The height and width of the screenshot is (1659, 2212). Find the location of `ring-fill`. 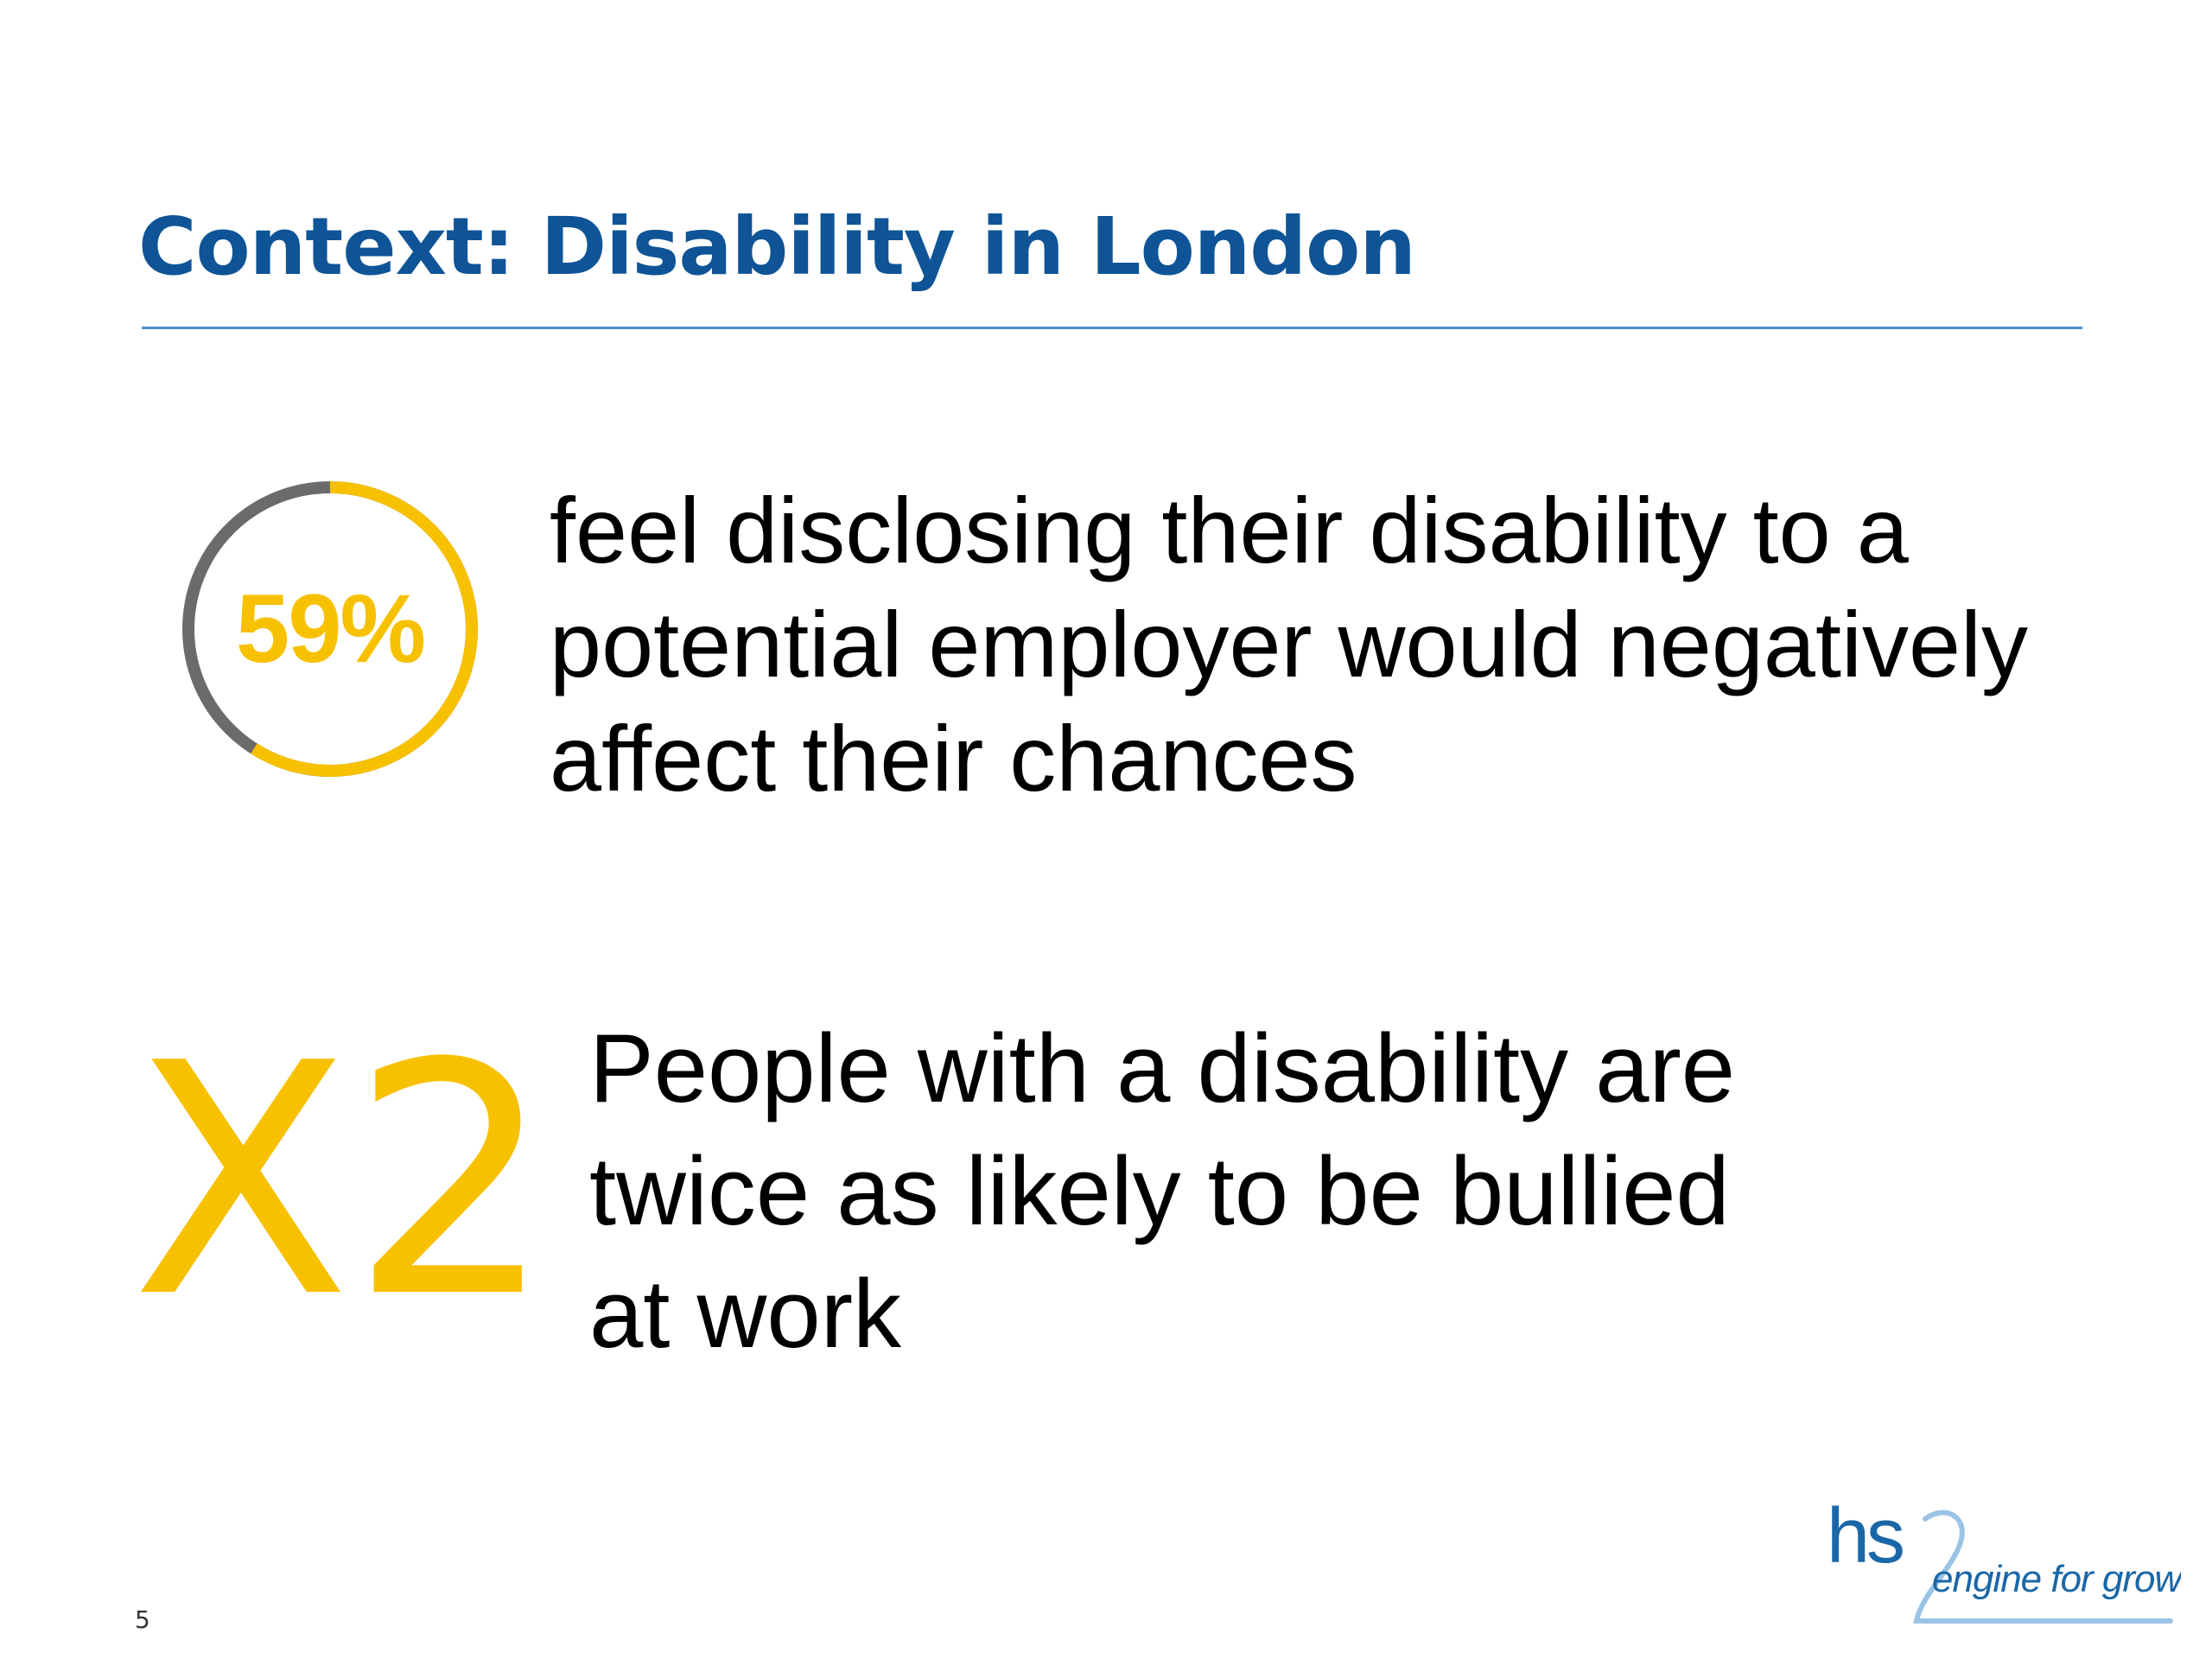

ring-fill is located at coordinates (330, 629).